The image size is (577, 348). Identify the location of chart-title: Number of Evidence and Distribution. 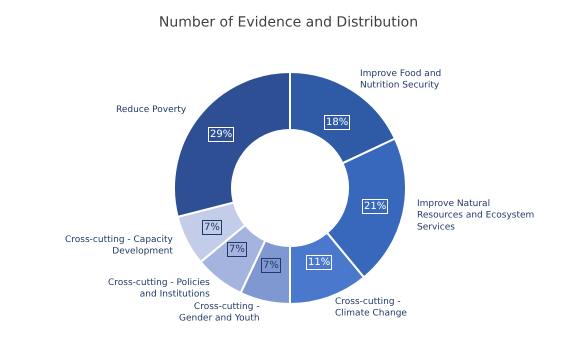
(288, 22).